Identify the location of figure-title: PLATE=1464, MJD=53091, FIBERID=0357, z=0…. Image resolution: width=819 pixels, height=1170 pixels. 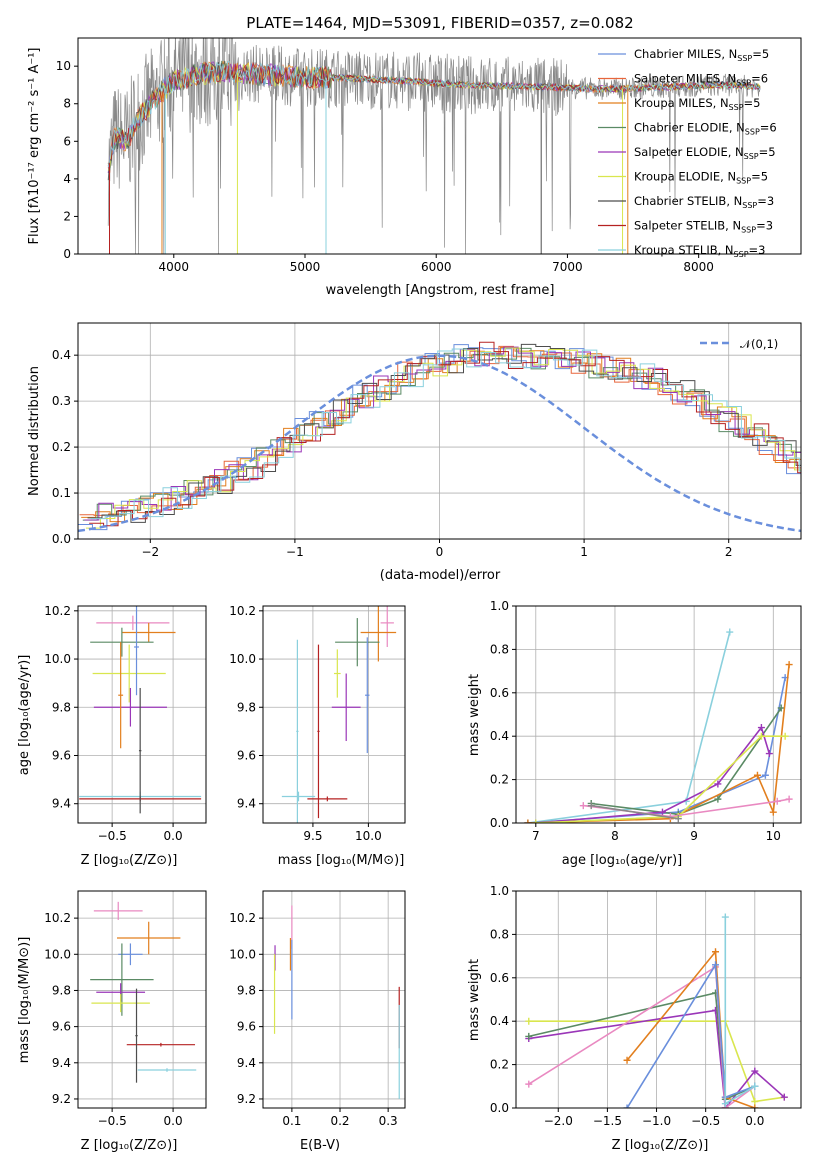
(439, 23).